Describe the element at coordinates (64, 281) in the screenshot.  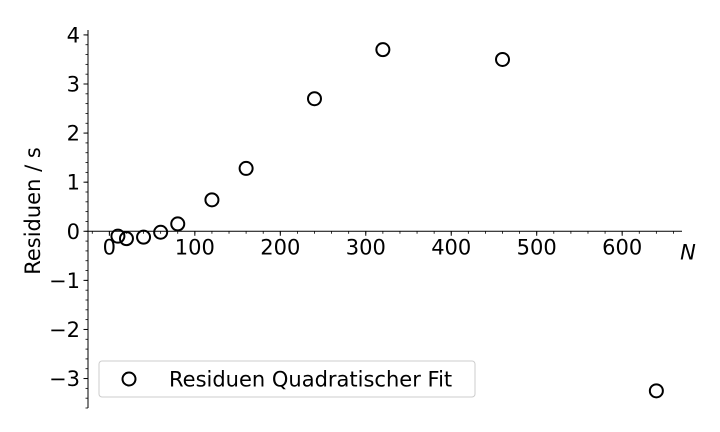
I see `y-tick-label: −1` at that location.